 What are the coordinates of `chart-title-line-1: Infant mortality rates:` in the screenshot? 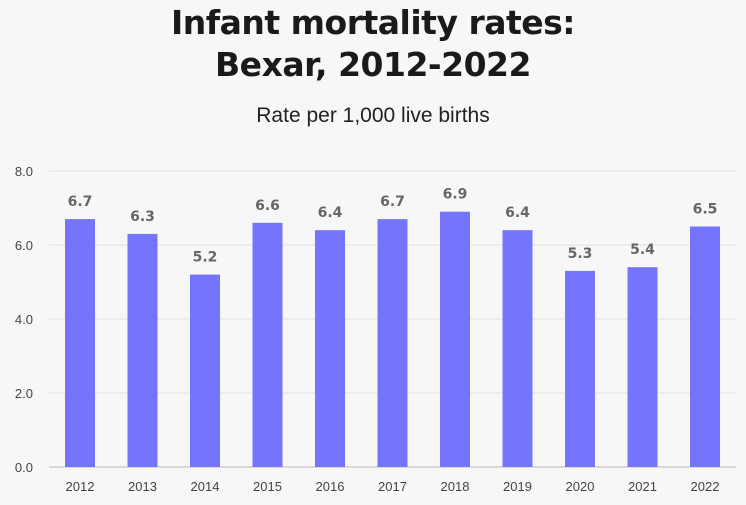 It's located at (373, 22).